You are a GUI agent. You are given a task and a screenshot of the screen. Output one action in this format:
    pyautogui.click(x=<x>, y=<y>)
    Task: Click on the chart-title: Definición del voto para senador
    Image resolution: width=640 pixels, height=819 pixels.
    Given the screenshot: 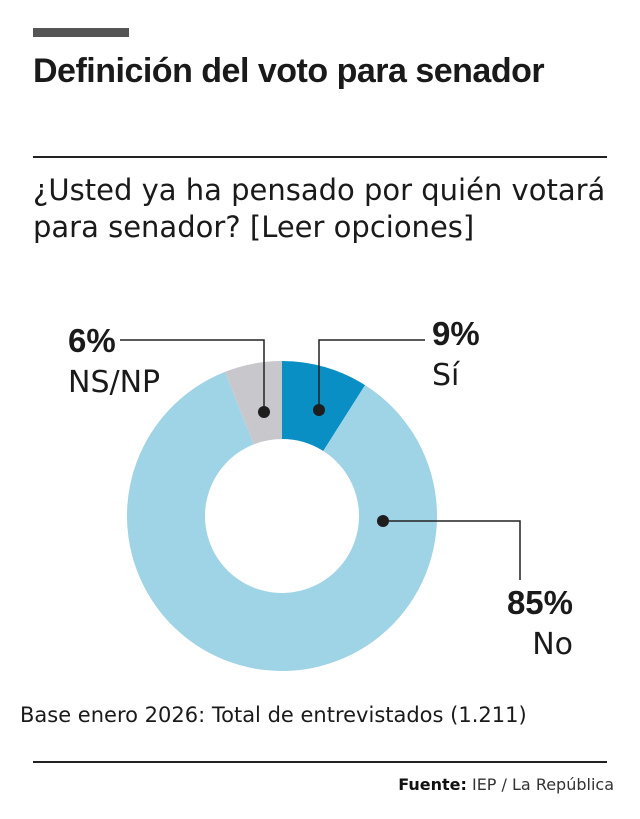 What is the action you would take?
    pyautogui.click(x=289, y=71)
    